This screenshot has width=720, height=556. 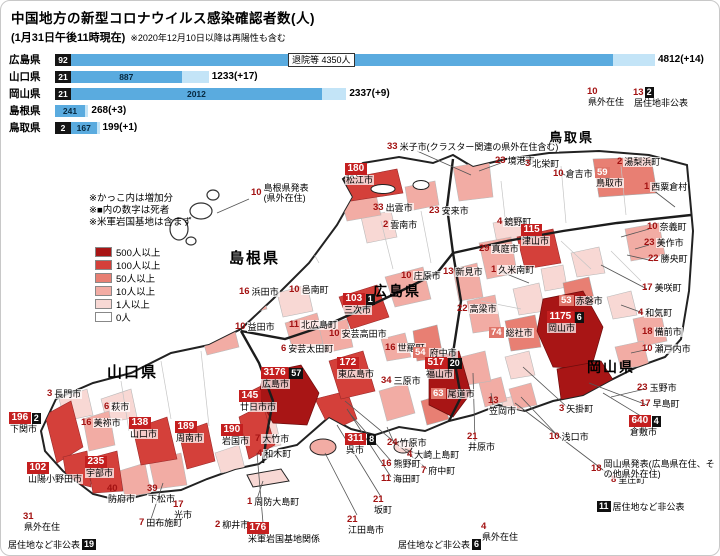 I want to click on legend-row: 0人, so click(x=127, y=317).